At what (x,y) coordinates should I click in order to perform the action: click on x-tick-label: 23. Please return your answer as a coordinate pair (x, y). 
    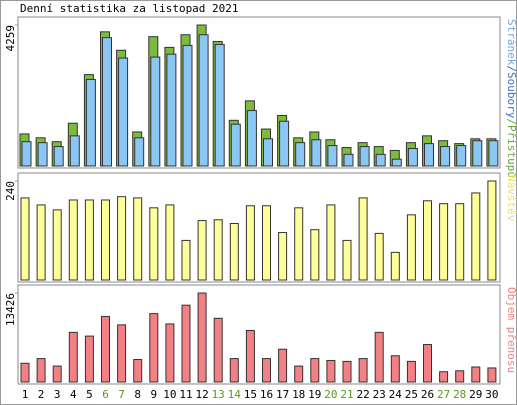
    Looking at the image, I should click on (379, 394).